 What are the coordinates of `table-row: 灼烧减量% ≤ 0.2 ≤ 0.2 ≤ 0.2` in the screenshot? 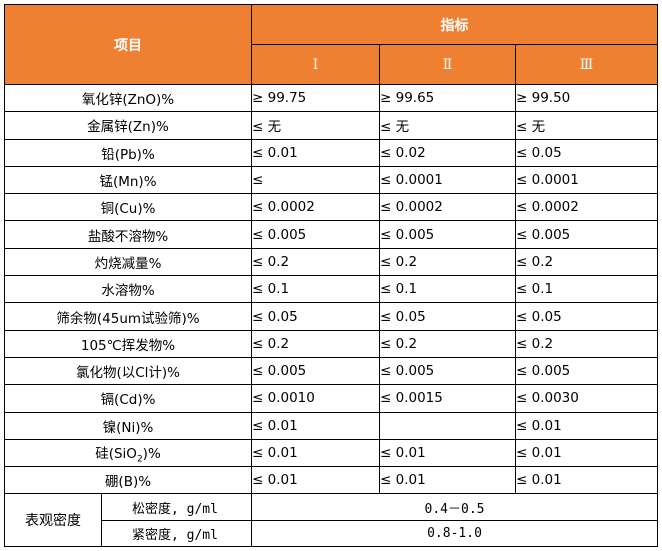 It's located at (331, 262).